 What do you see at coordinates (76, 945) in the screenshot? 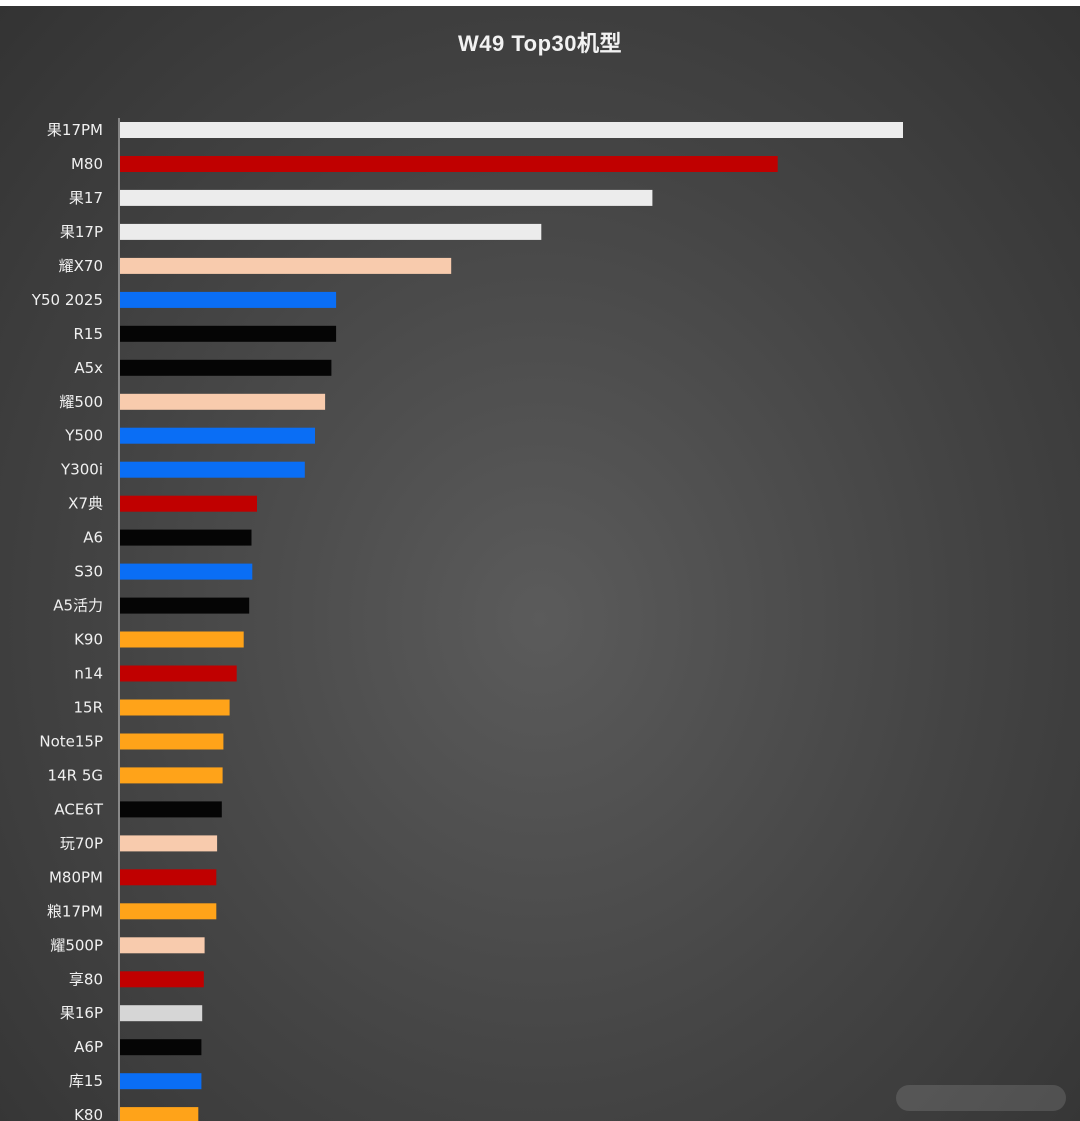
I see `category-label-25: 耀500P` at bounding box center [76, 945].